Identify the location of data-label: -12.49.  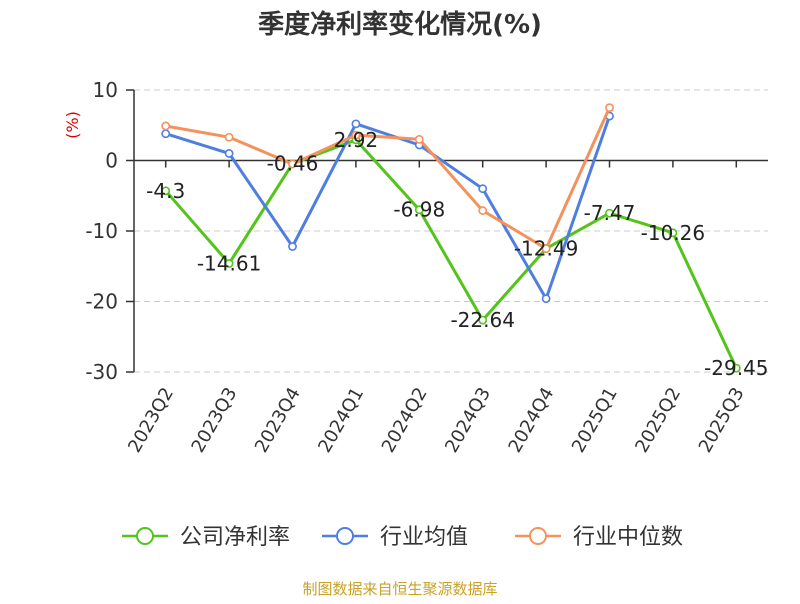
(546, 249).